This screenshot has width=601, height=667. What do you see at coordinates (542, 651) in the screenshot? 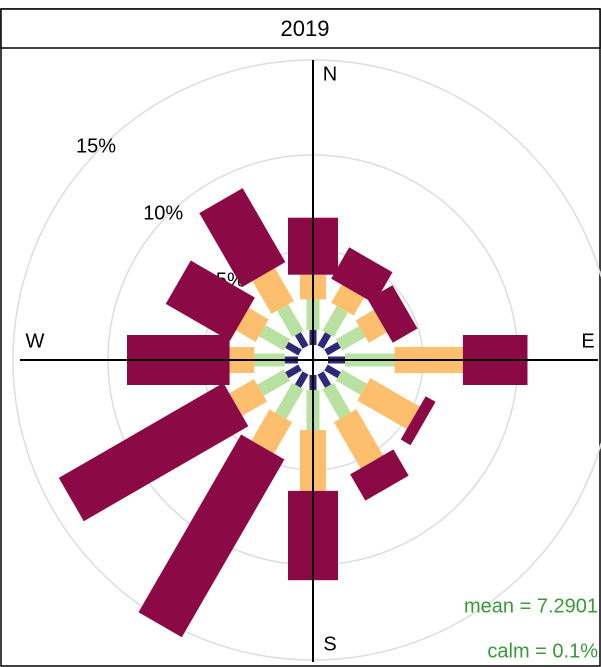
I see `calm-annotation: calm = 0.1%` at bounding box center [542, 651].